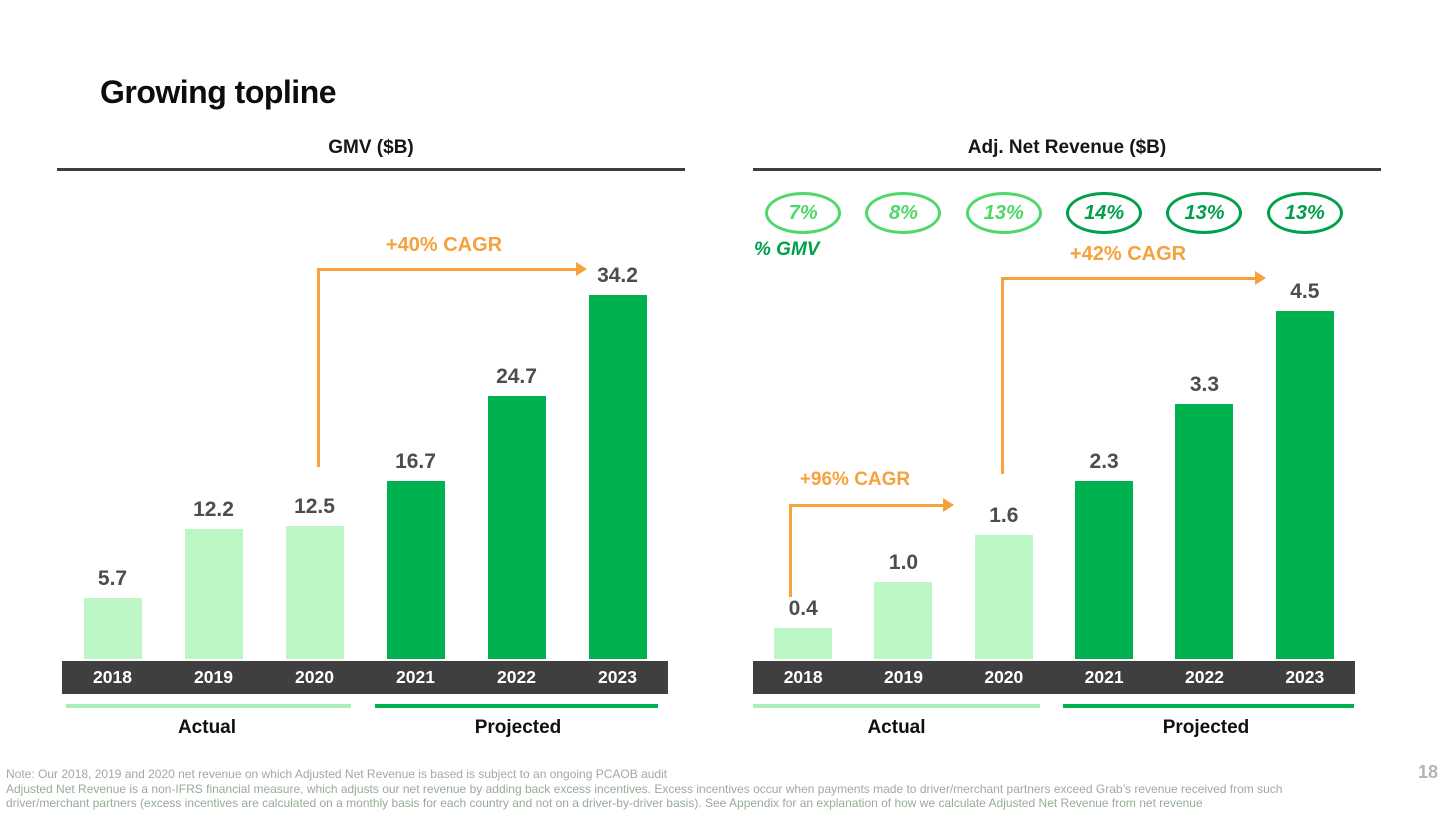 The width and height of the screenshot is (1456, 817). I want to click on cagr96-arrow-horizontal, so click(867, 505).